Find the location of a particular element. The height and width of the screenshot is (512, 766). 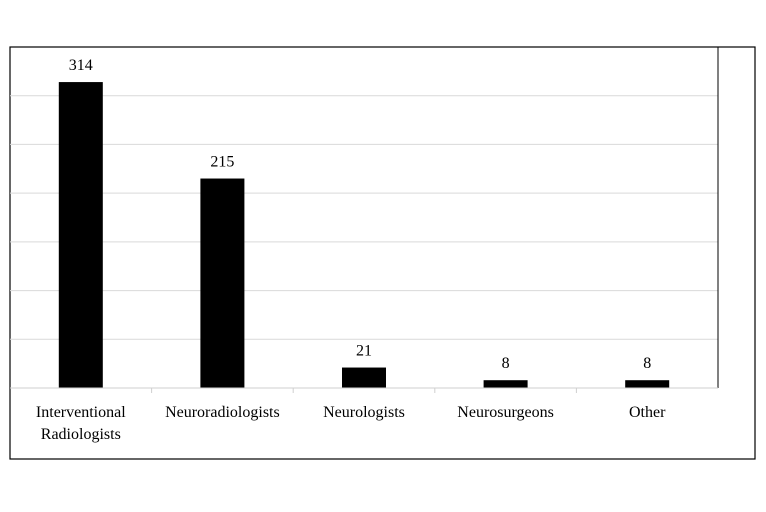

x-axis-ticks is located at coordinates (364, 390).